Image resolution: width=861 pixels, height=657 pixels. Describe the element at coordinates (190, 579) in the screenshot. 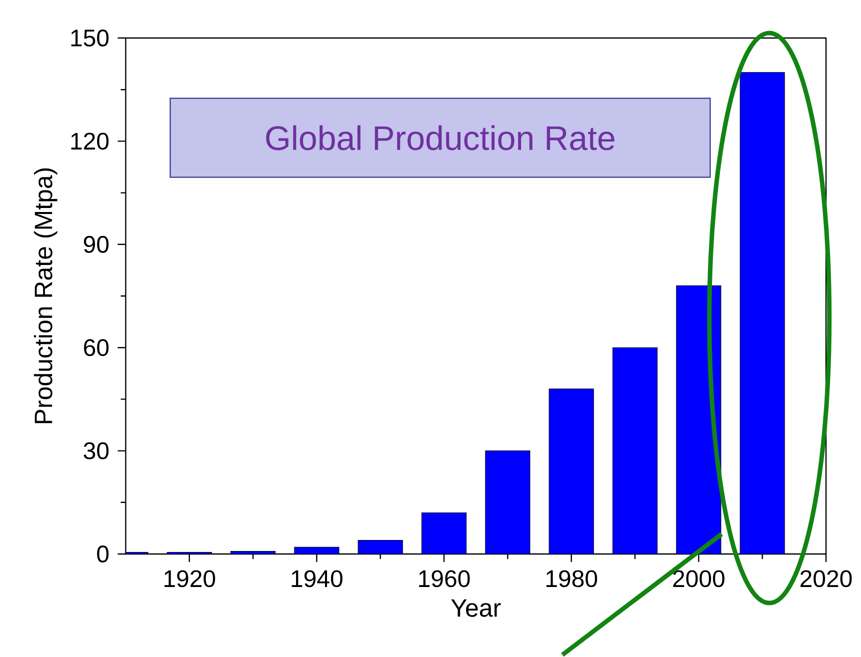

I see `x-tick-label: 1920` at that location.